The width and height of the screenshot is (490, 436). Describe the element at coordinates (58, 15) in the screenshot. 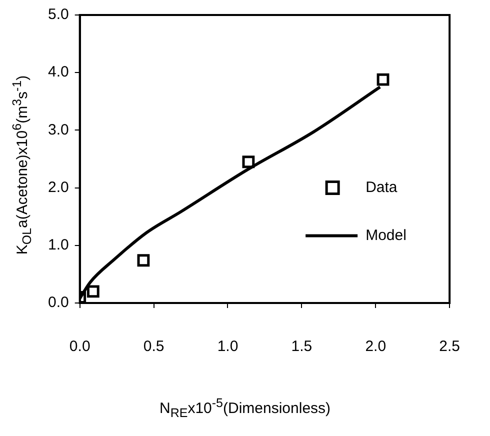

I see `y-tick-label: 5.0` at that location.